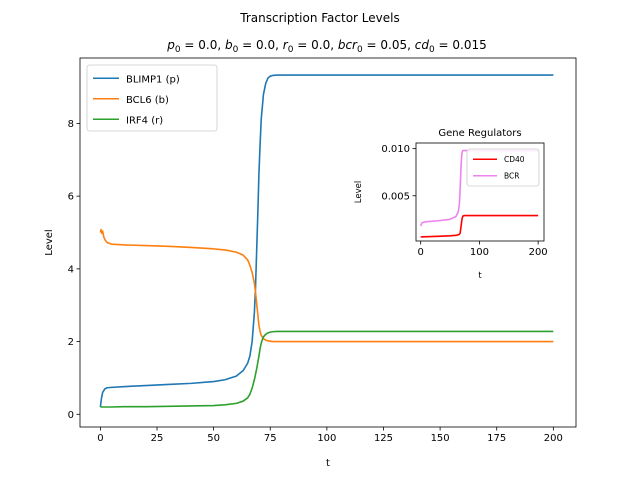 This screenshot has width=640, height=480. I want to click on subtitle-value: = 0.05,, so click(389, 45).